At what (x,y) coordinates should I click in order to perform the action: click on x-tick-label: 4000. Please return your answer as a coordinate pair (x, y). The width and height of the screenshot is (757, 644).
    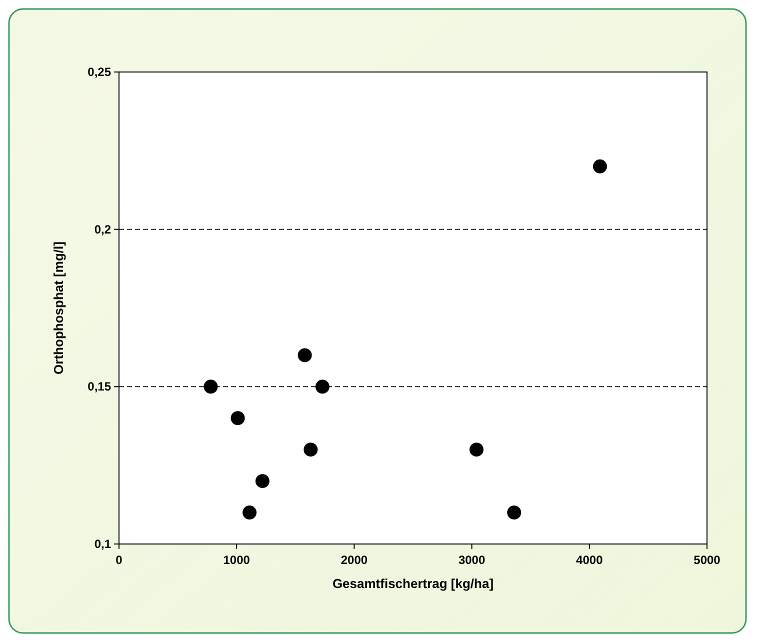
    Looking at the image, I should click on (590, 560).